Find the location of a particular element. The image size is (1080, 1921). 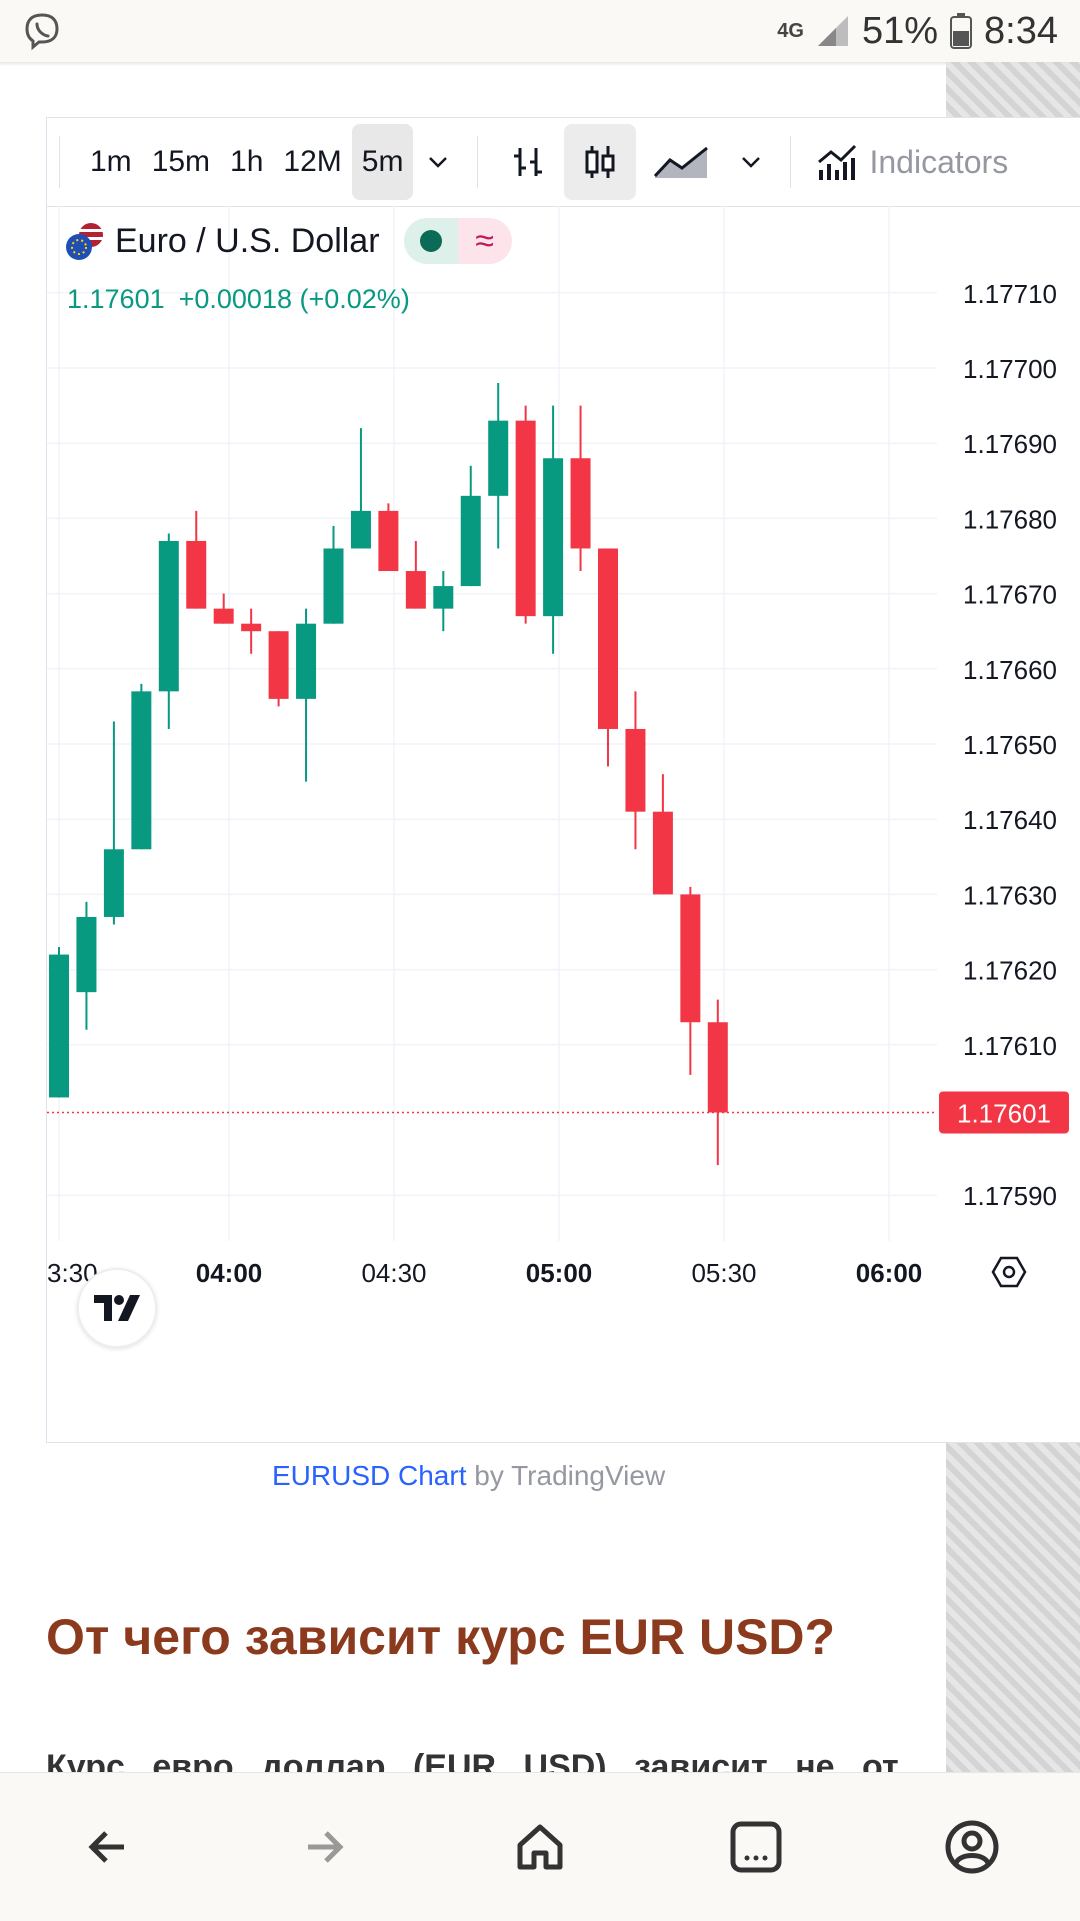

forward-icon is located at coordinates (326, 1847).